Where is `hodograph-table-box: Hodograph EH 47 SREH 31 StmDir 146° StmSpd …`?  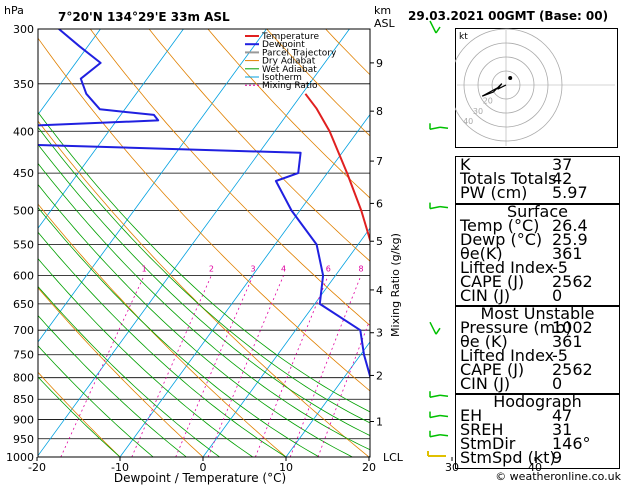 hodograph-table-box: Hodograph EH 47 SREH 31 StmDir 146° StmSpd … is located at coordinates (537, 431).